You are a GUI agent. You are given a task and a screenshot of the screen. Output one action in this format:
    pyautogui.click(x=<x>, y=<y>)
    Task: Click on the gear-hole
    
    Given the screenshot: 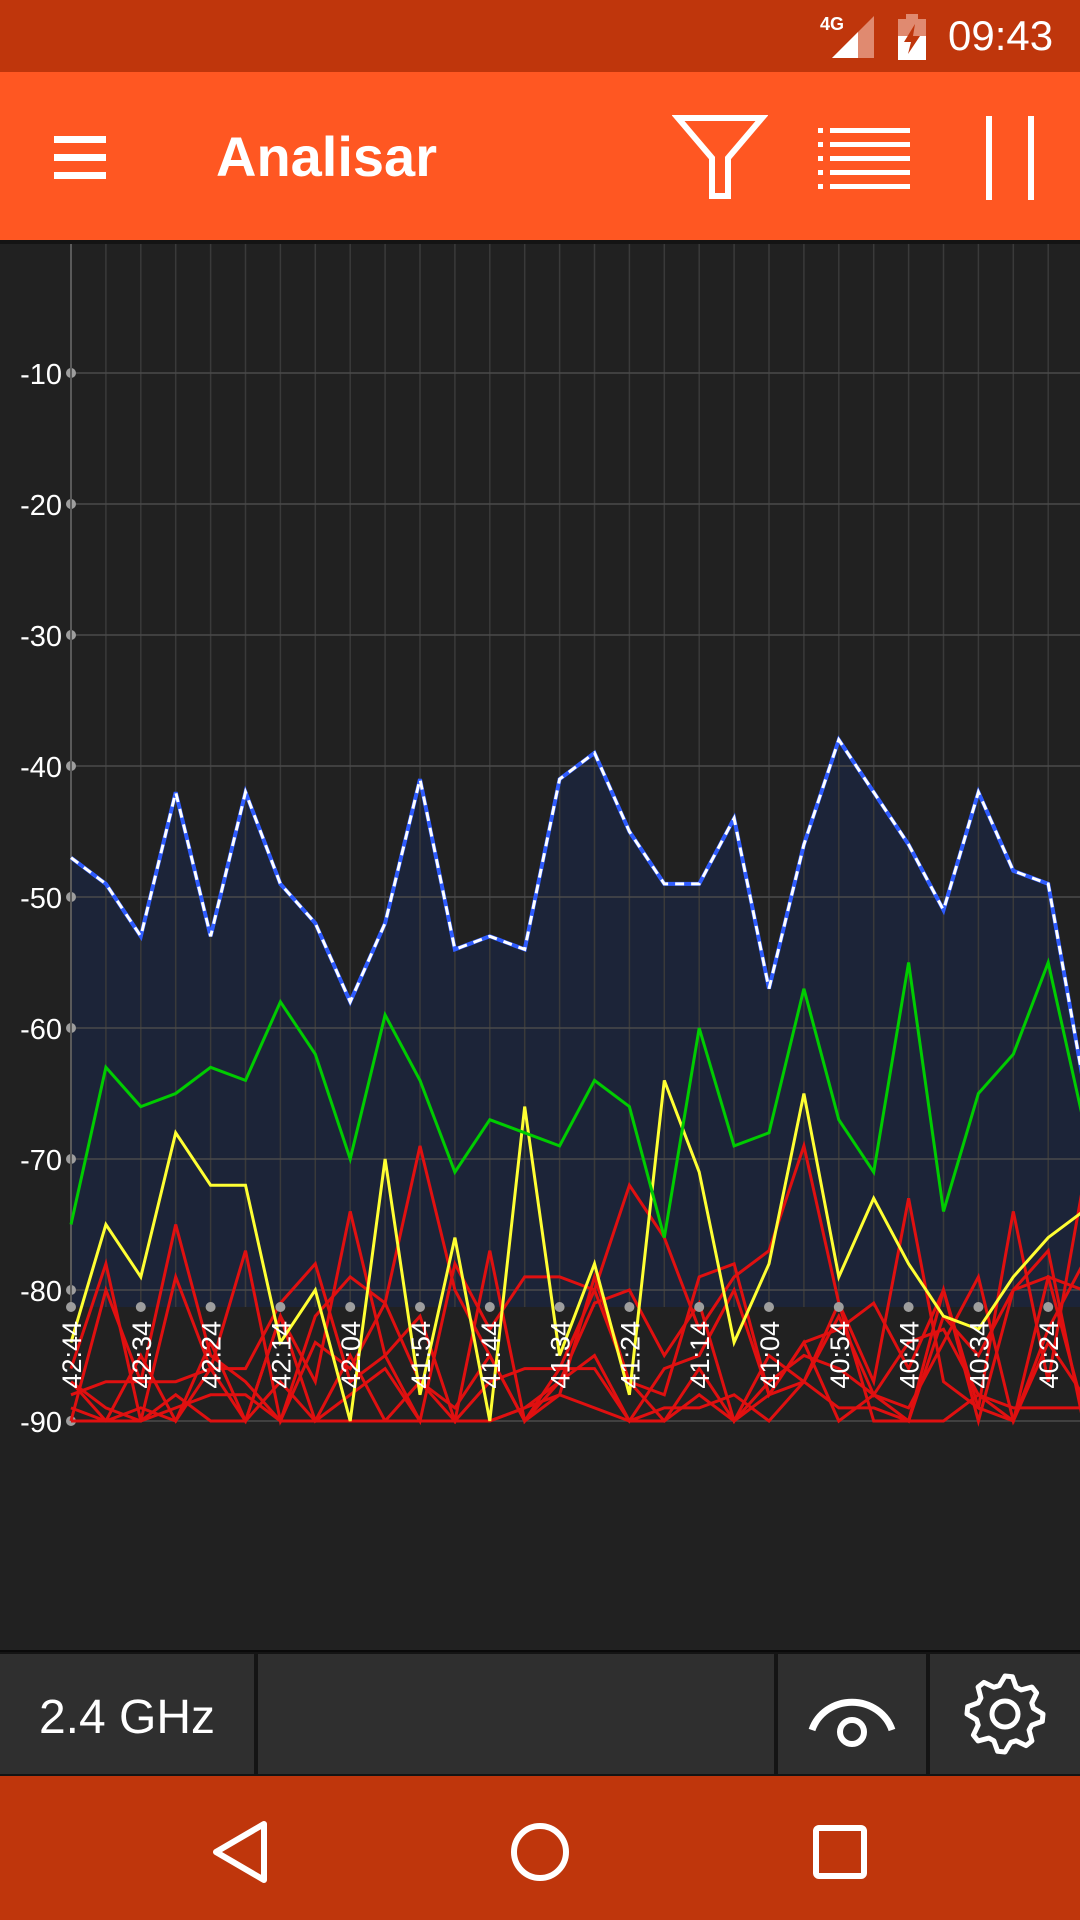 What is the action you would take?
    pyautogui.click(x=1005, y=1714)
    